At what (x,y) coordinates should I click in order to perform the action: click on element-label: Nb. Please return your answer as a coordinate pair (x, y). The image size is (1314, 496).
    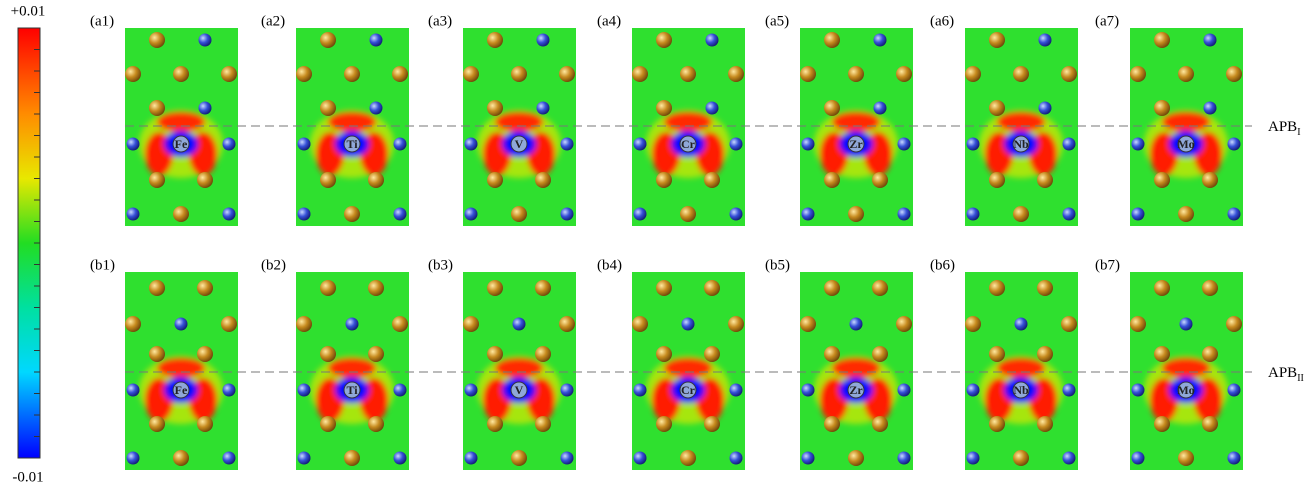
    Looking at the image, I should click on (1021, 390).